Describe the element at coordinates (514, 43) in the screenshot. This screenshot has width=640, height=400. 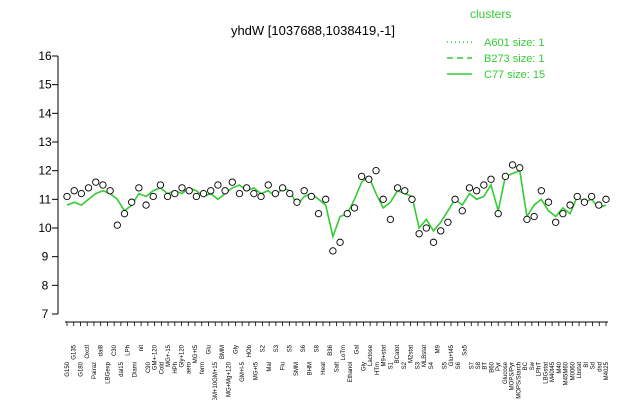
I see `legend-entry: A601 size: 1` at that location.